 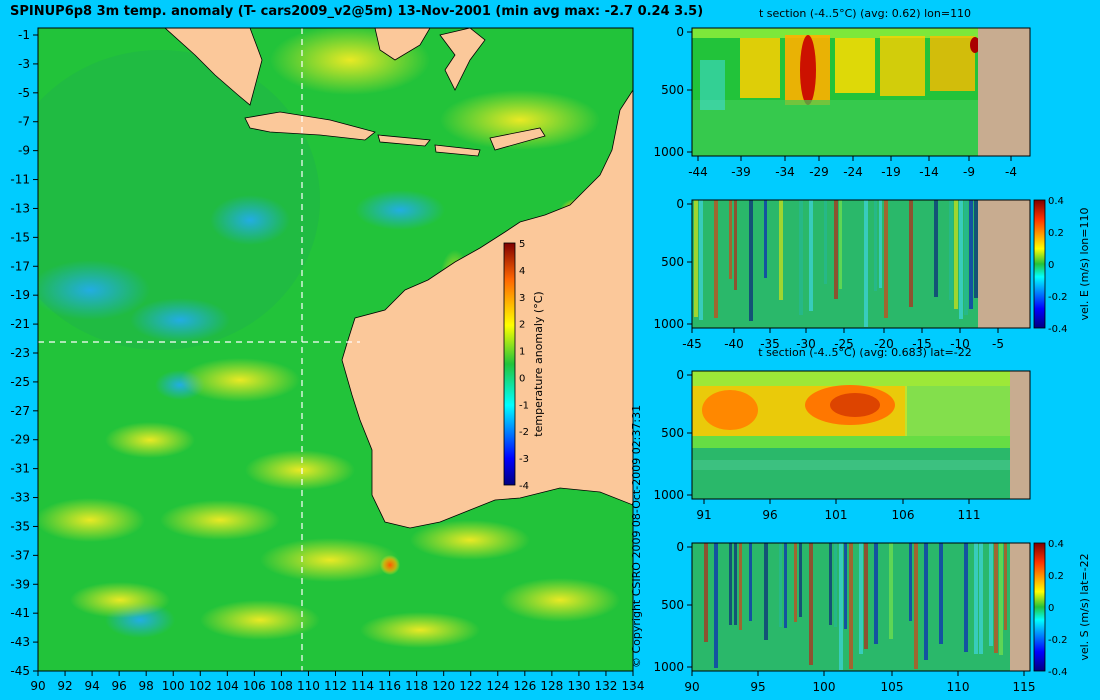 What do you see at coordinates (785, 172) in the screenshot?
I see `section-x-tick: -34` at bounding box center [785, 172].